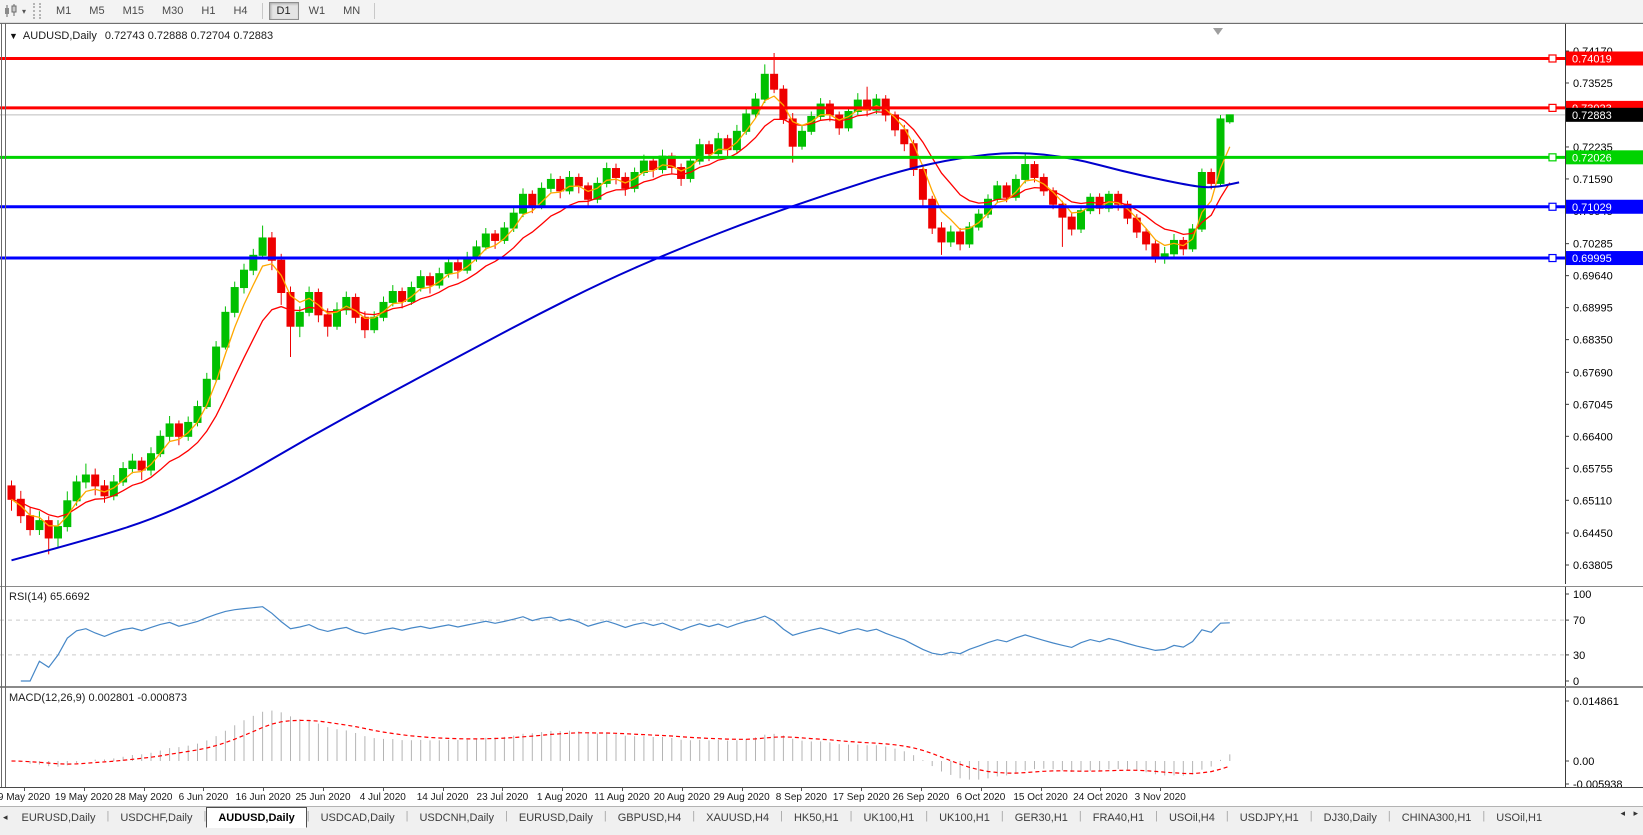 The width and height of the screenshot is (1643, 835). Describe the element at coordinates (357, 818) in the screenshot. I see `tab-USDCAD-Daily: USDCAD,Daily` at that location.